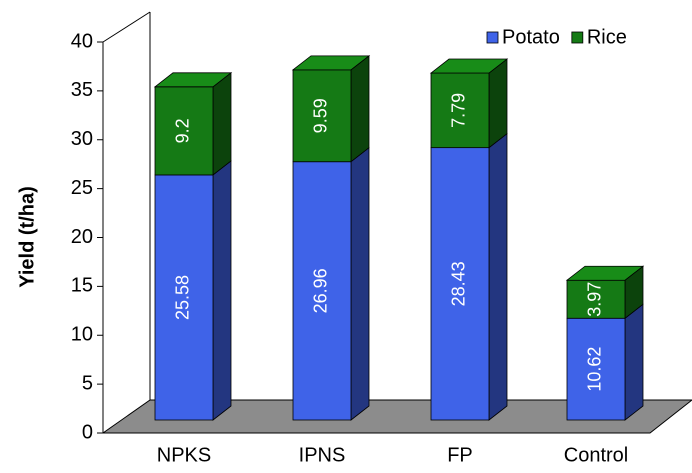  Describe the element at coordinates (27, 236) in the screenshot. I see `y-axis-label: Yield (t/ha)` at that location.